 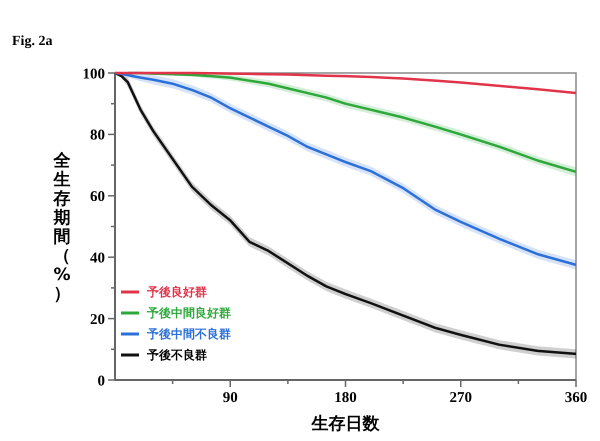 What do you see at coordinates (97, 136) in the screenshot?
I see `y-tick-label: 80` at bounding box center [97, 136].